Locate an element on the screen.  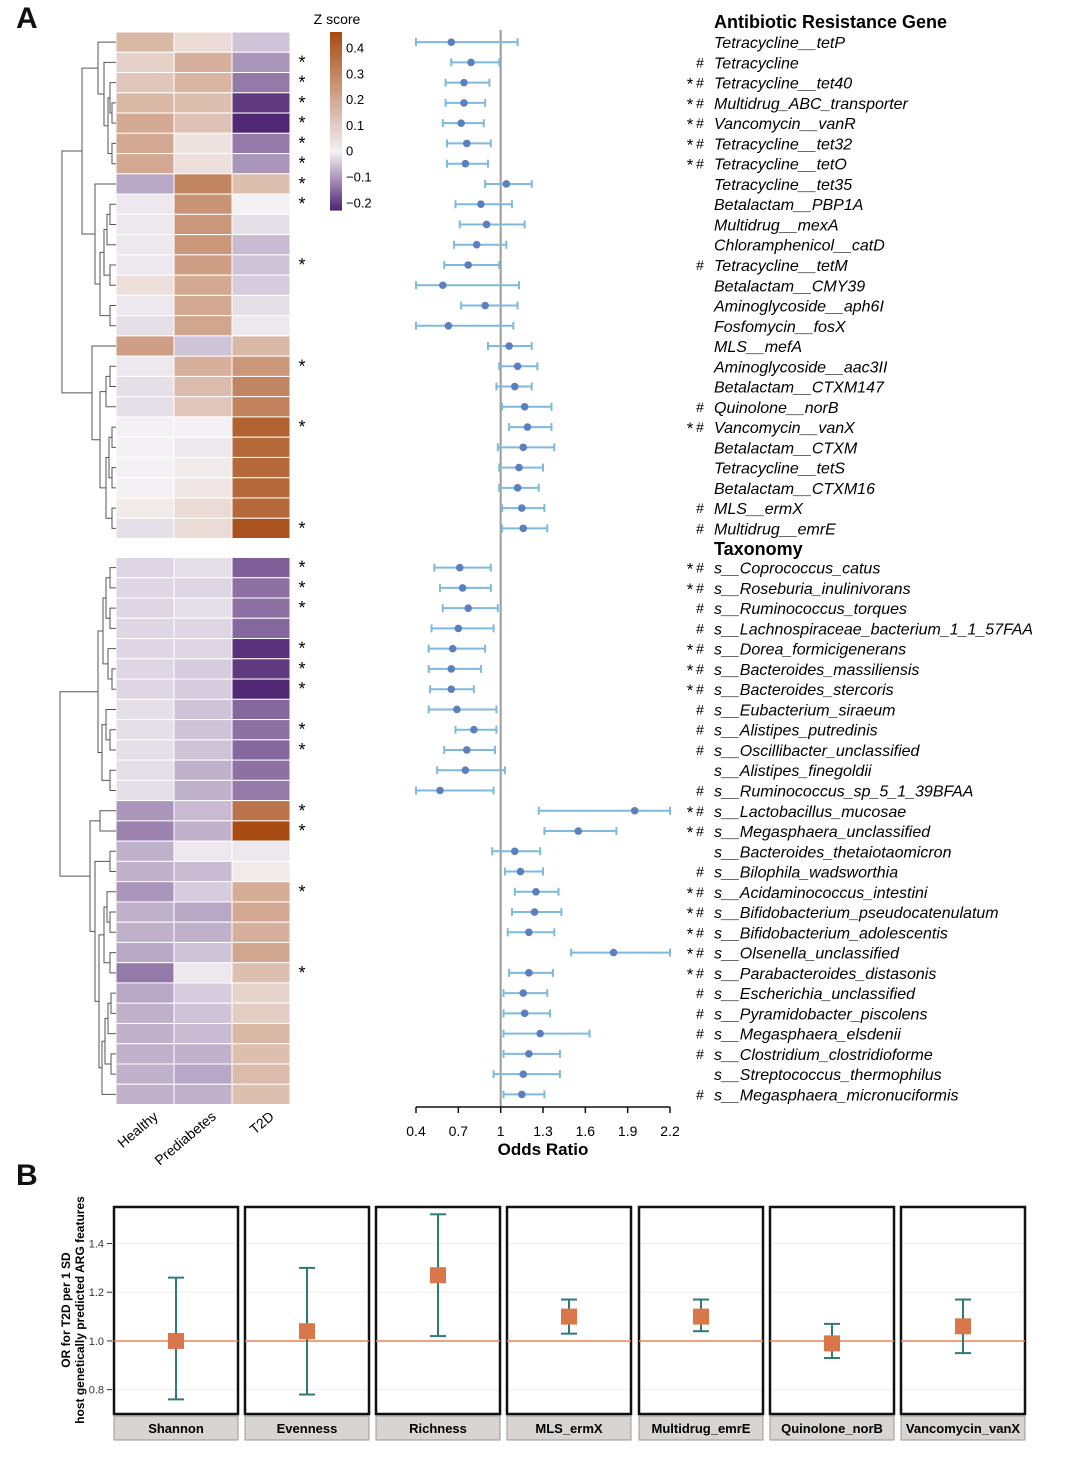
forest-row: # Quinolone__norB is located at coordinates (670, 408).